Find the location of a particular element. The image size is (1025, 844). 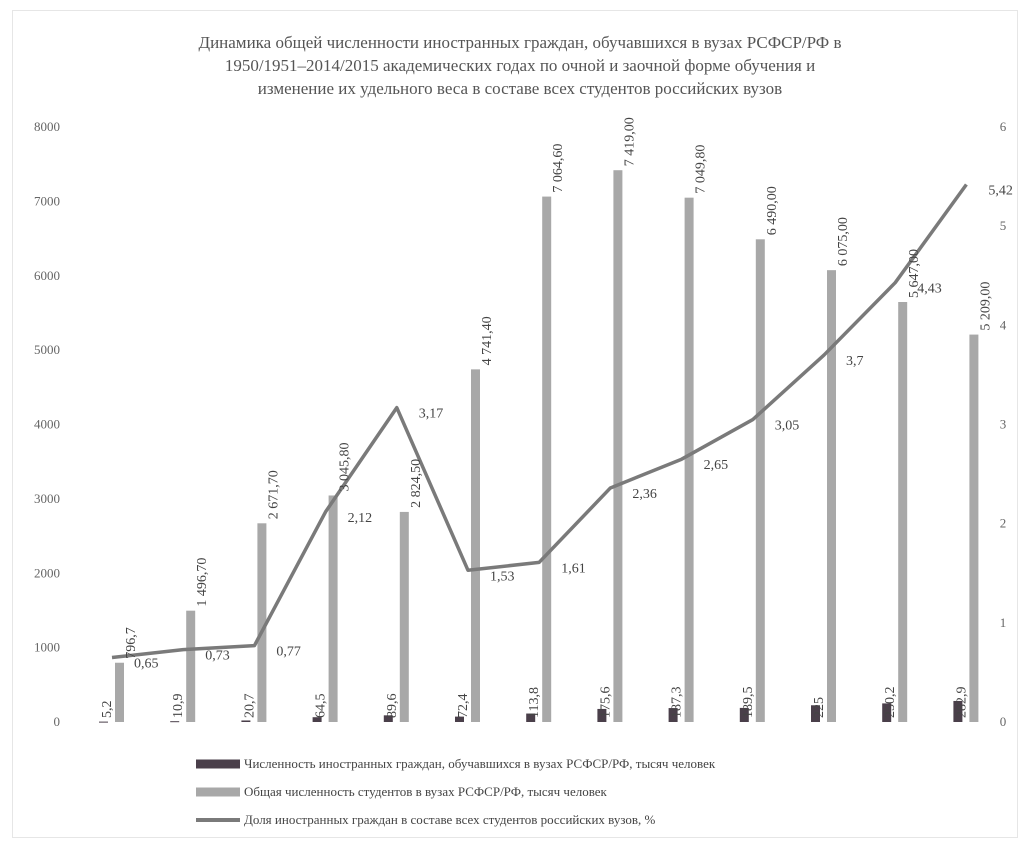

data-label-total: 2 824,50 is located at coordinates (416, 483).